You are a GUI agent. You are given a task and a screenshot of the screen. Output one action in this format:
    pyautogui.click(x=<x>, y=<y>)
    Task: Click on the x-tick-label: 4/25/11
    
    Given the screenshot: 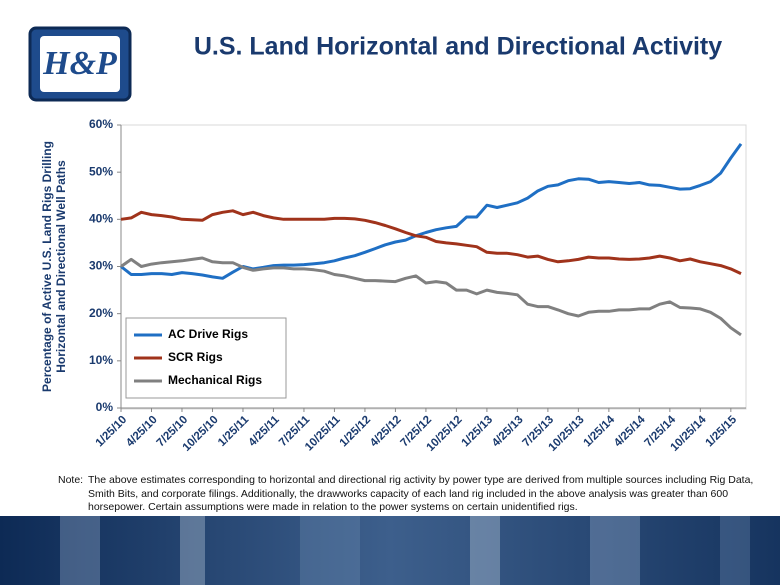 What is the action you would take?
    pyautogui.click(x=265, y=431)
    